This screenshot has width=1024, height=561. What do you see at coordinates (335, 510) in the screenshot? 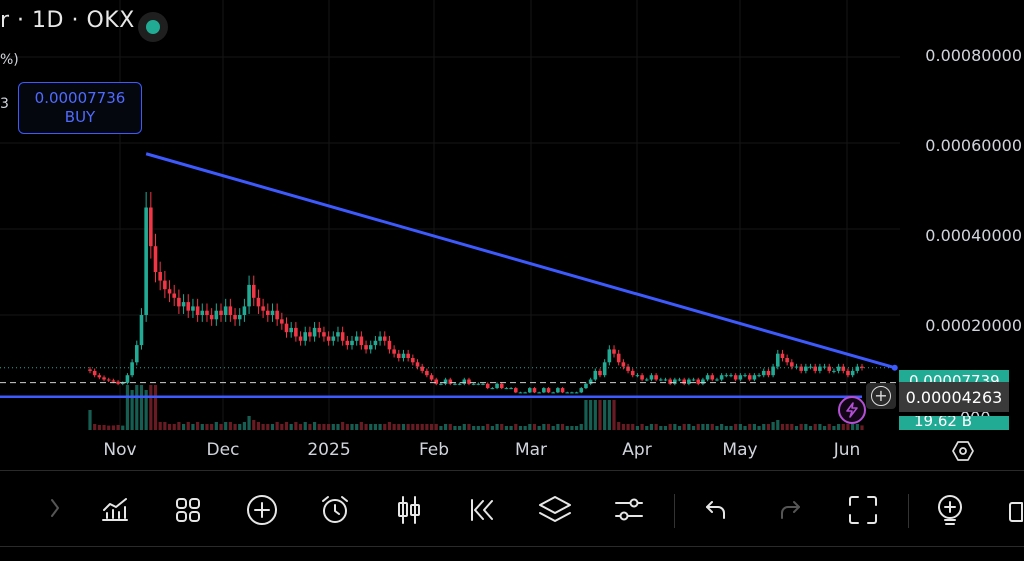
I see `alarm-clock-icon` at bounding box center [335, 510].